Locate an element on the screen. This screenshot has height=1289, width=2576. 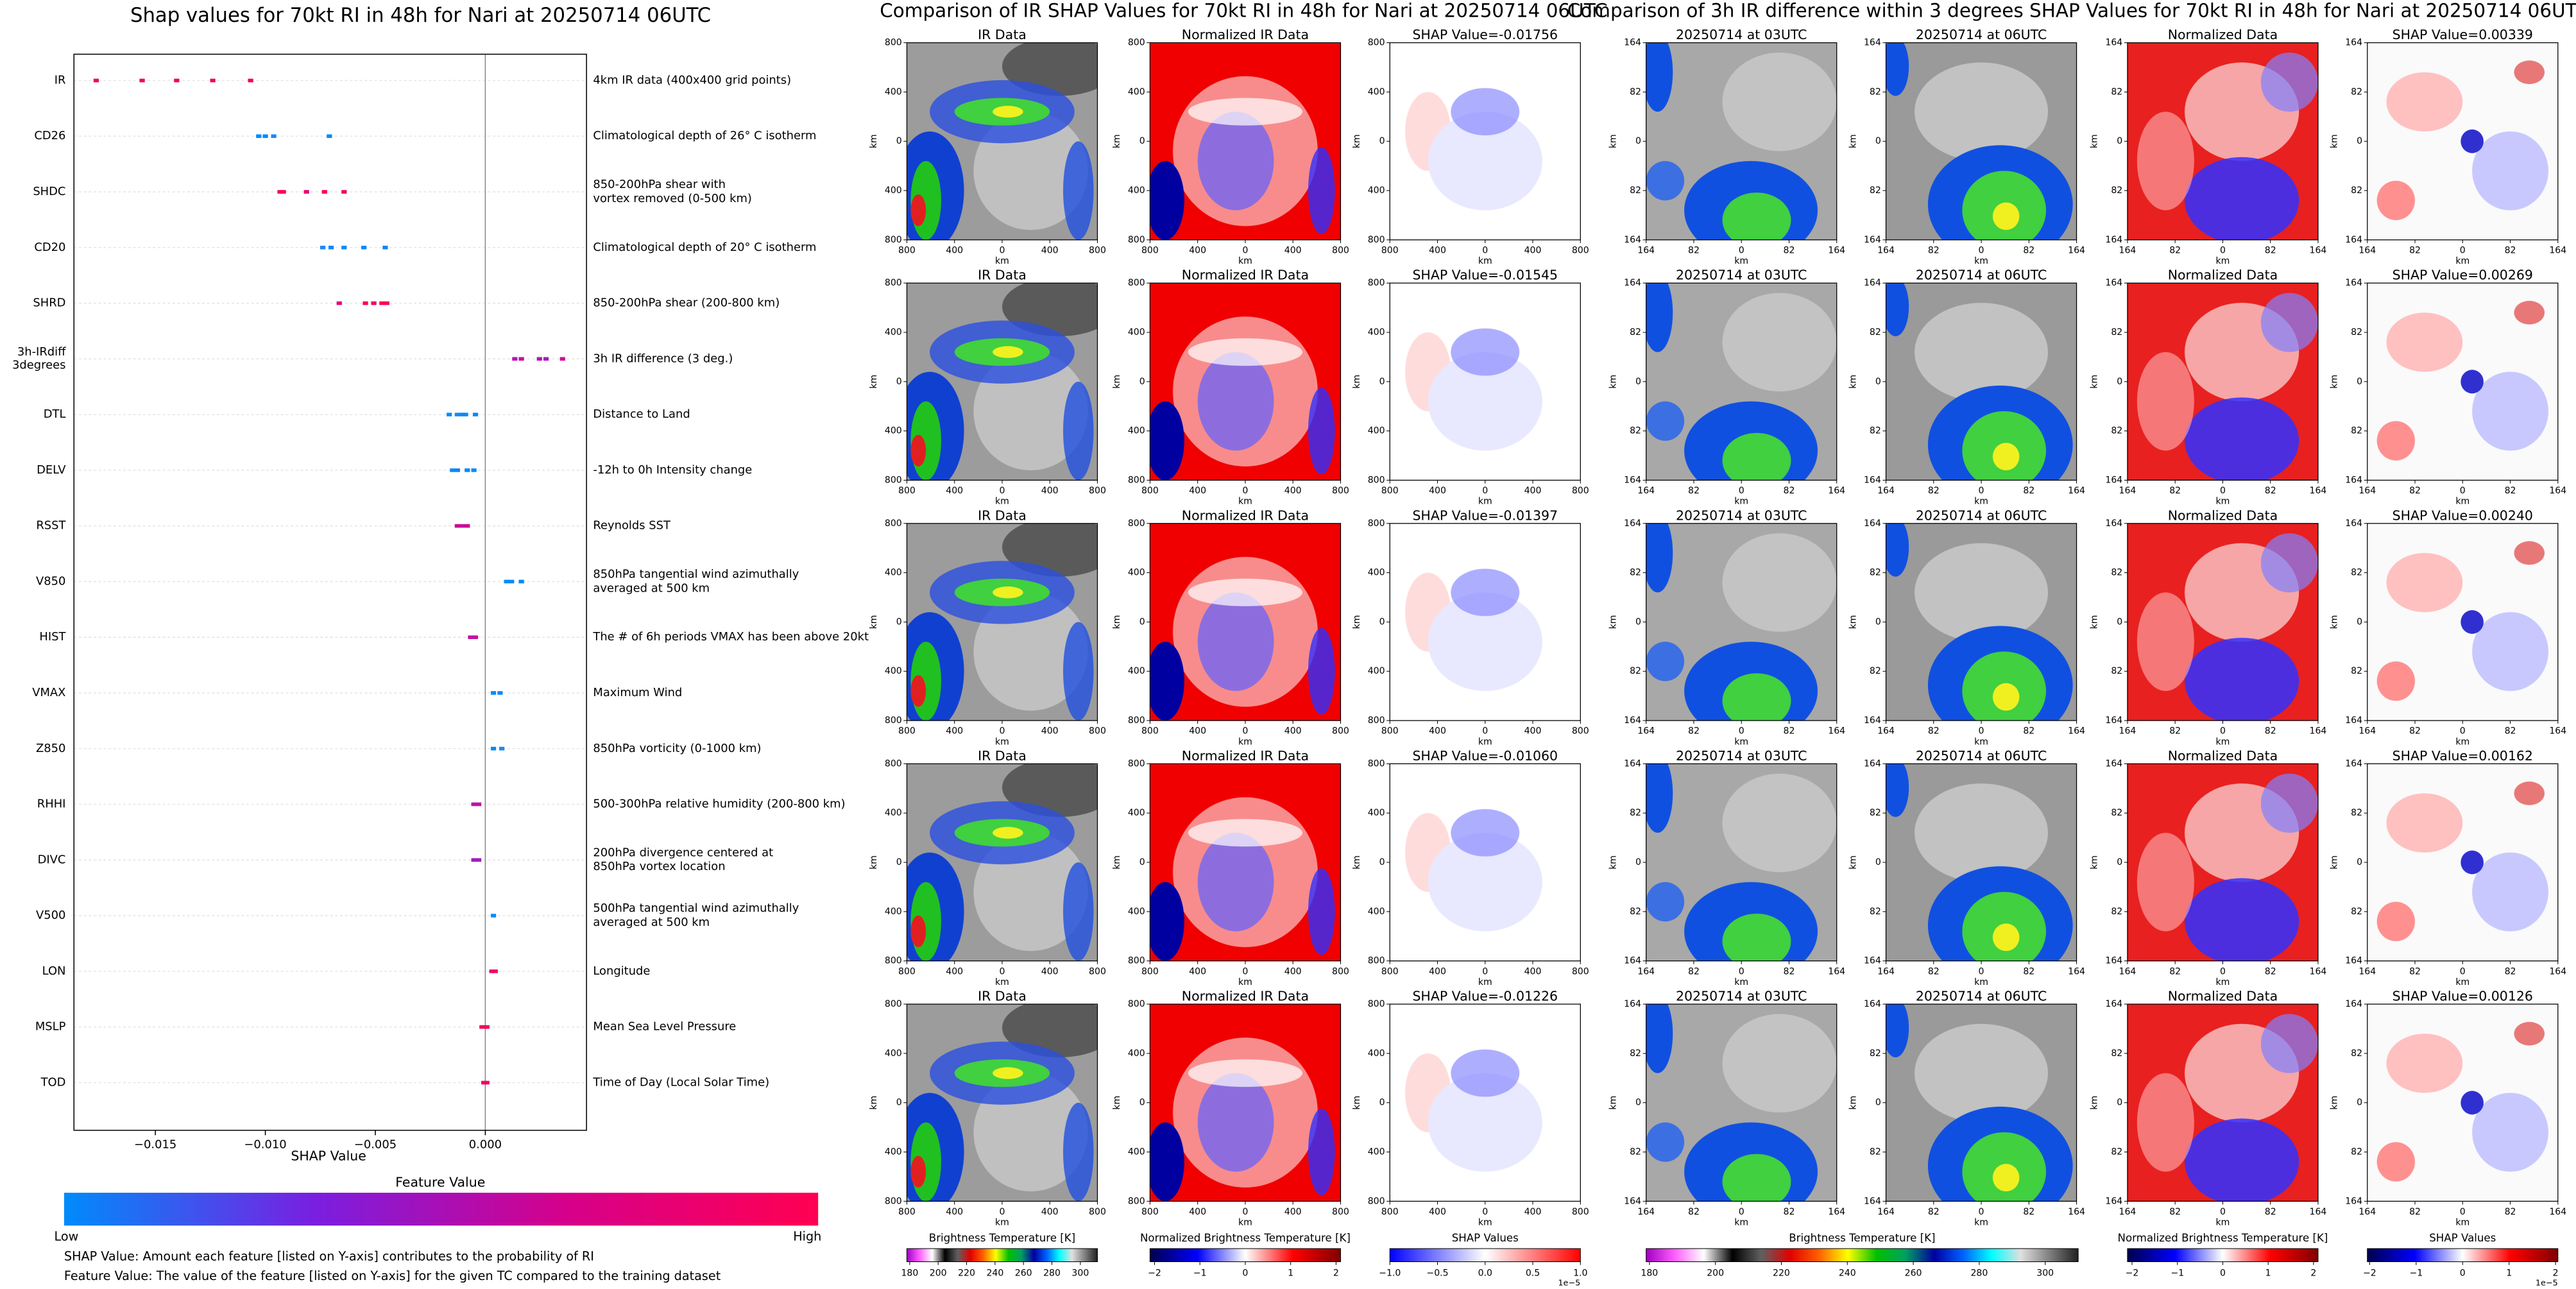
feature-description: 850hPa vorticity (0-1000 km) is located at coordinates (677, 748).